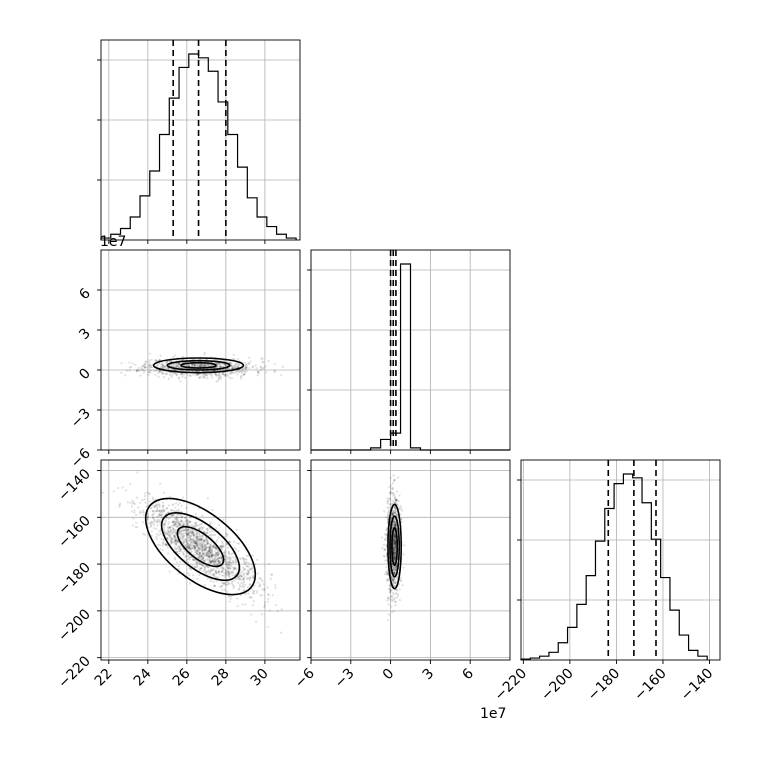  Describe the element at coordinates (178, 575) in the screenshot. I see `scatter-panel-param-3-vs-param-1: 22 24 26 28 30−220−200−180−160−140` at that location.